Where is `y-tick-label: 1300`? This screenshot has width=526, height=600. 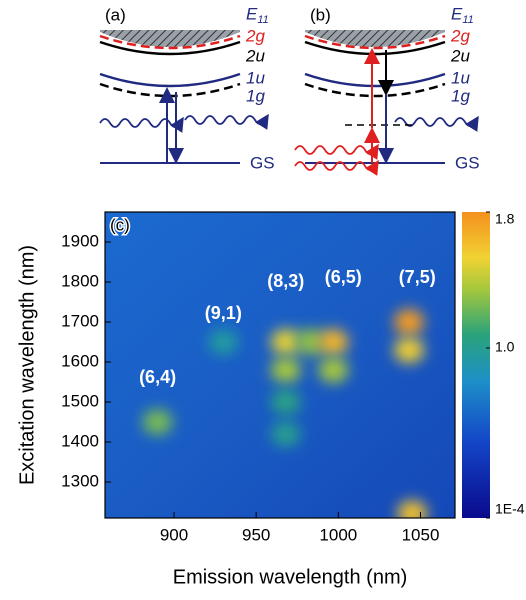 y-tick-label: 1300 is located at coordinates (80, 480).